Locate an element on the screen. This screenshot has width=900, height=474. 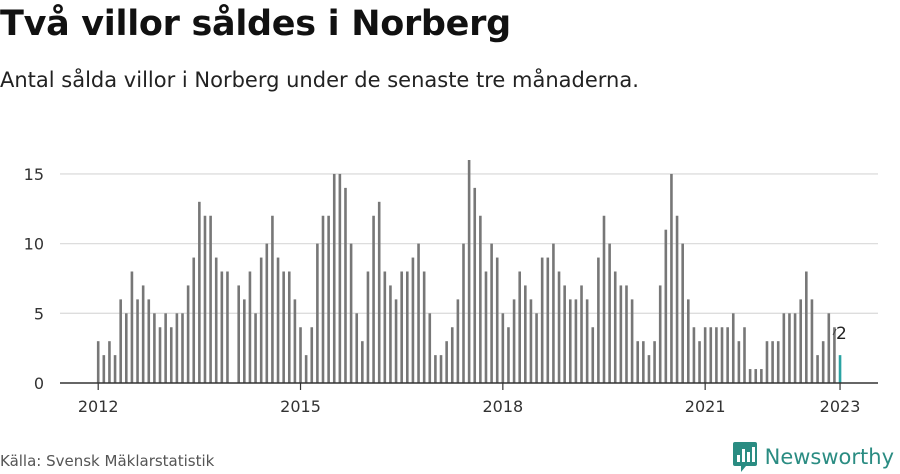
brand-name: Newsworthy is located at coordinates (829, 457).